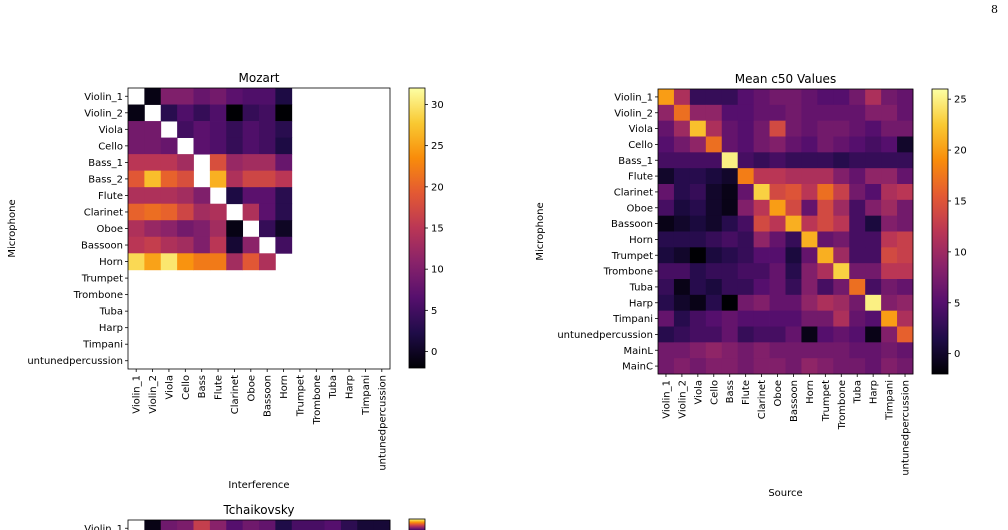  I want to click on colorbar-tick-label: 25, so click(437, 146).